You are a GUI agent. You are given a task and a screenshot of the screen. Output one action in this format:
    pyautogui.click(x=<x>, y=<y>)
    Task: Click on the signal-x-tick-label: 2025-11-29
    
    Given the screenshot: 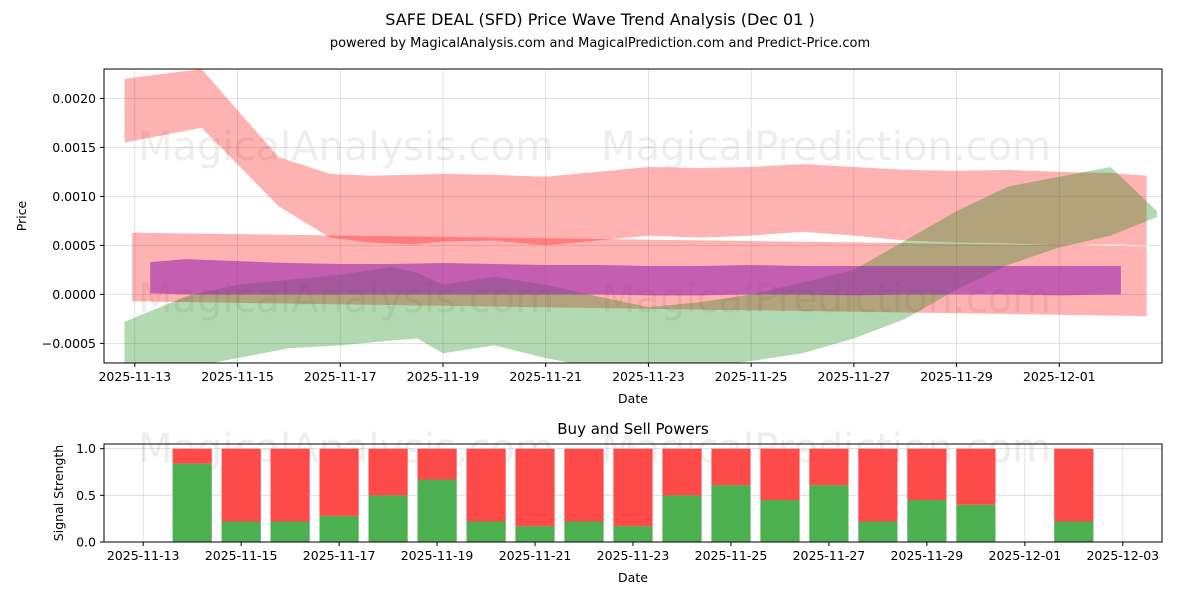 What is the action you would take?
    pyautogui.click(x=927, y=555)
    